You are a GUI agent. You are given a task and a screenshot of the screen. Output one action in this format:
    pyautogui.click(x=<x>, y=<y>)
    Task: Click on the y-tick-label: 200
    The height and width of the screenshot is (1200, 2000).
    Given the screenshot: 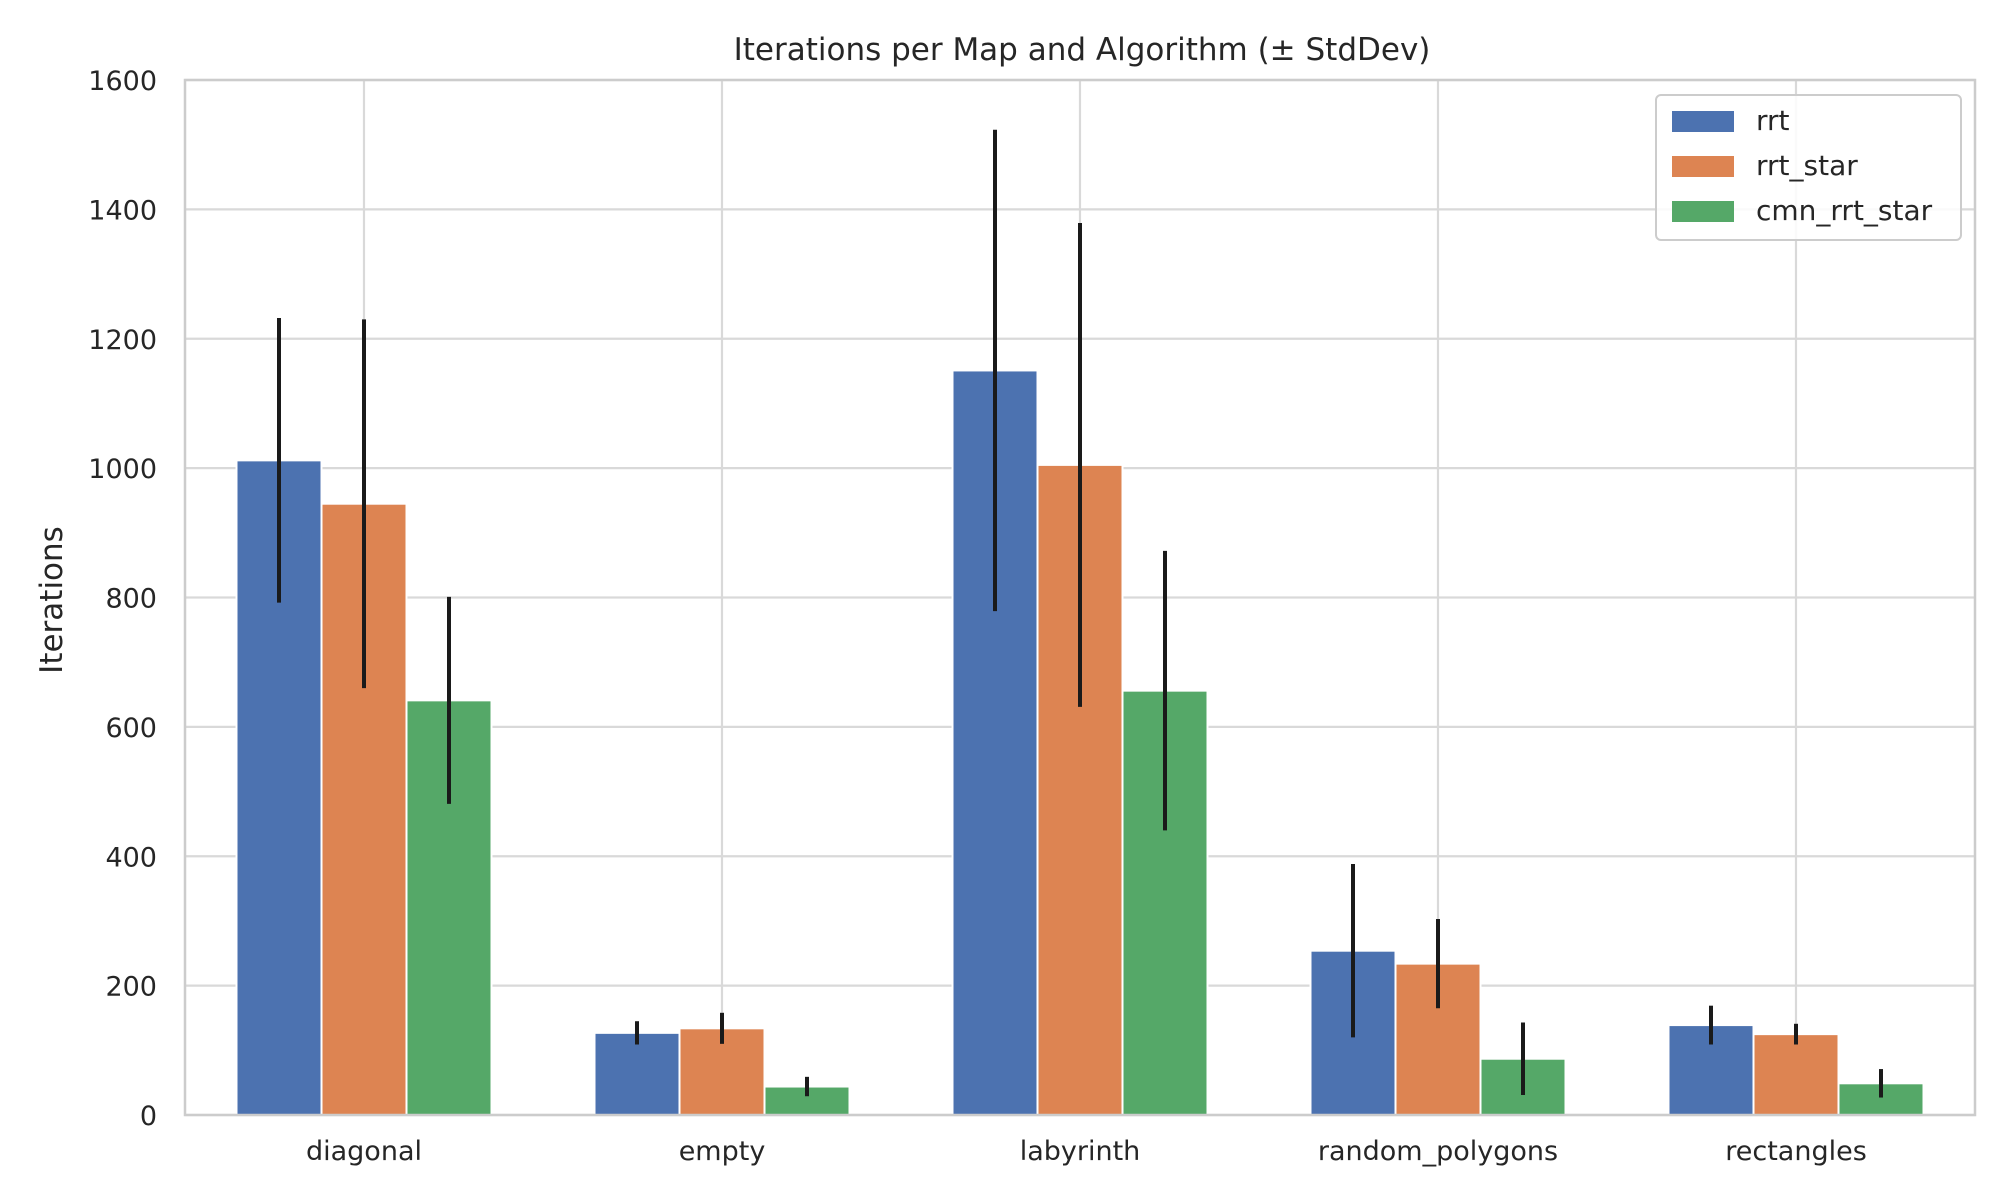 What is the action you would take?
    pyautogui.click(x=131, y=987)
    